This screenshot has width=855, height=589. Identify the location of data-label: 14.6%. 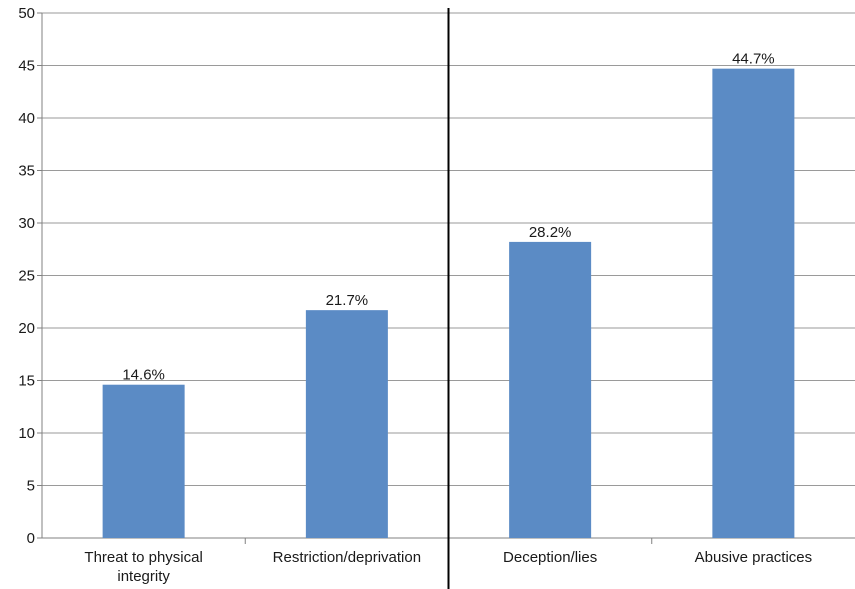
(143, 375).